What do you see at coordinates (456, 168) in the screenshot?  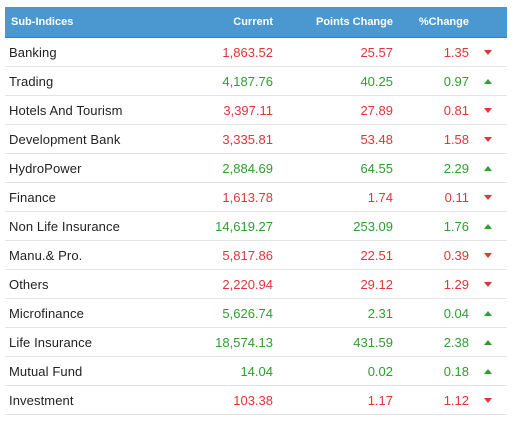 I see `row-percent-change: 2.29` at bounding box center [456, 168].